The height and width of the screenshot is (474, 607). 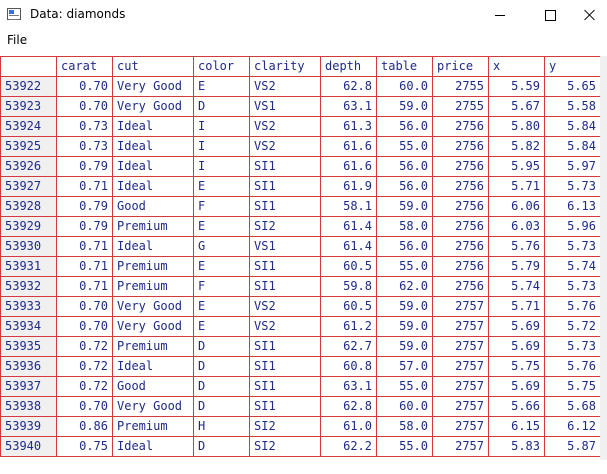 What do you see at coordinates (516, 366) in the screenshot?
I see `table-cell-x: 5.75` at bounding box center [516, 366].